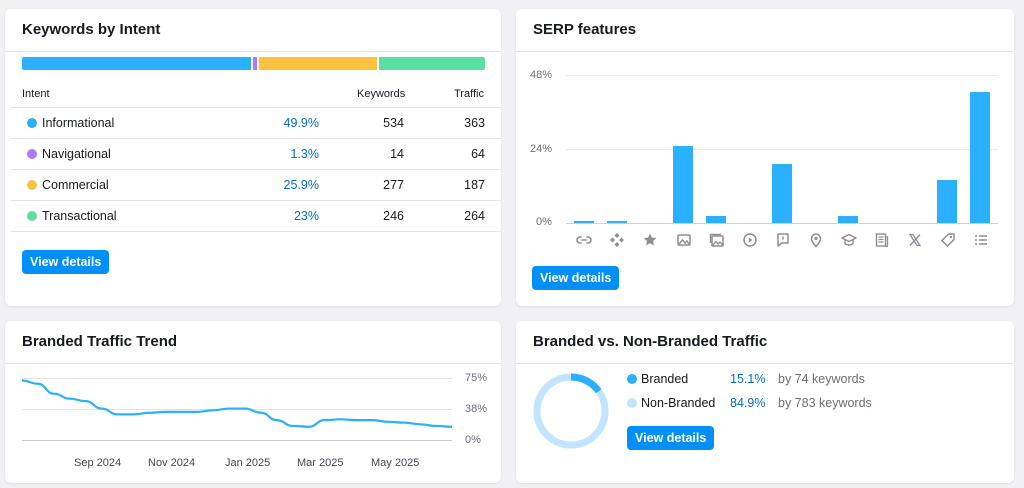  I want to click on intent-distribution-bar, so click(253, 63).